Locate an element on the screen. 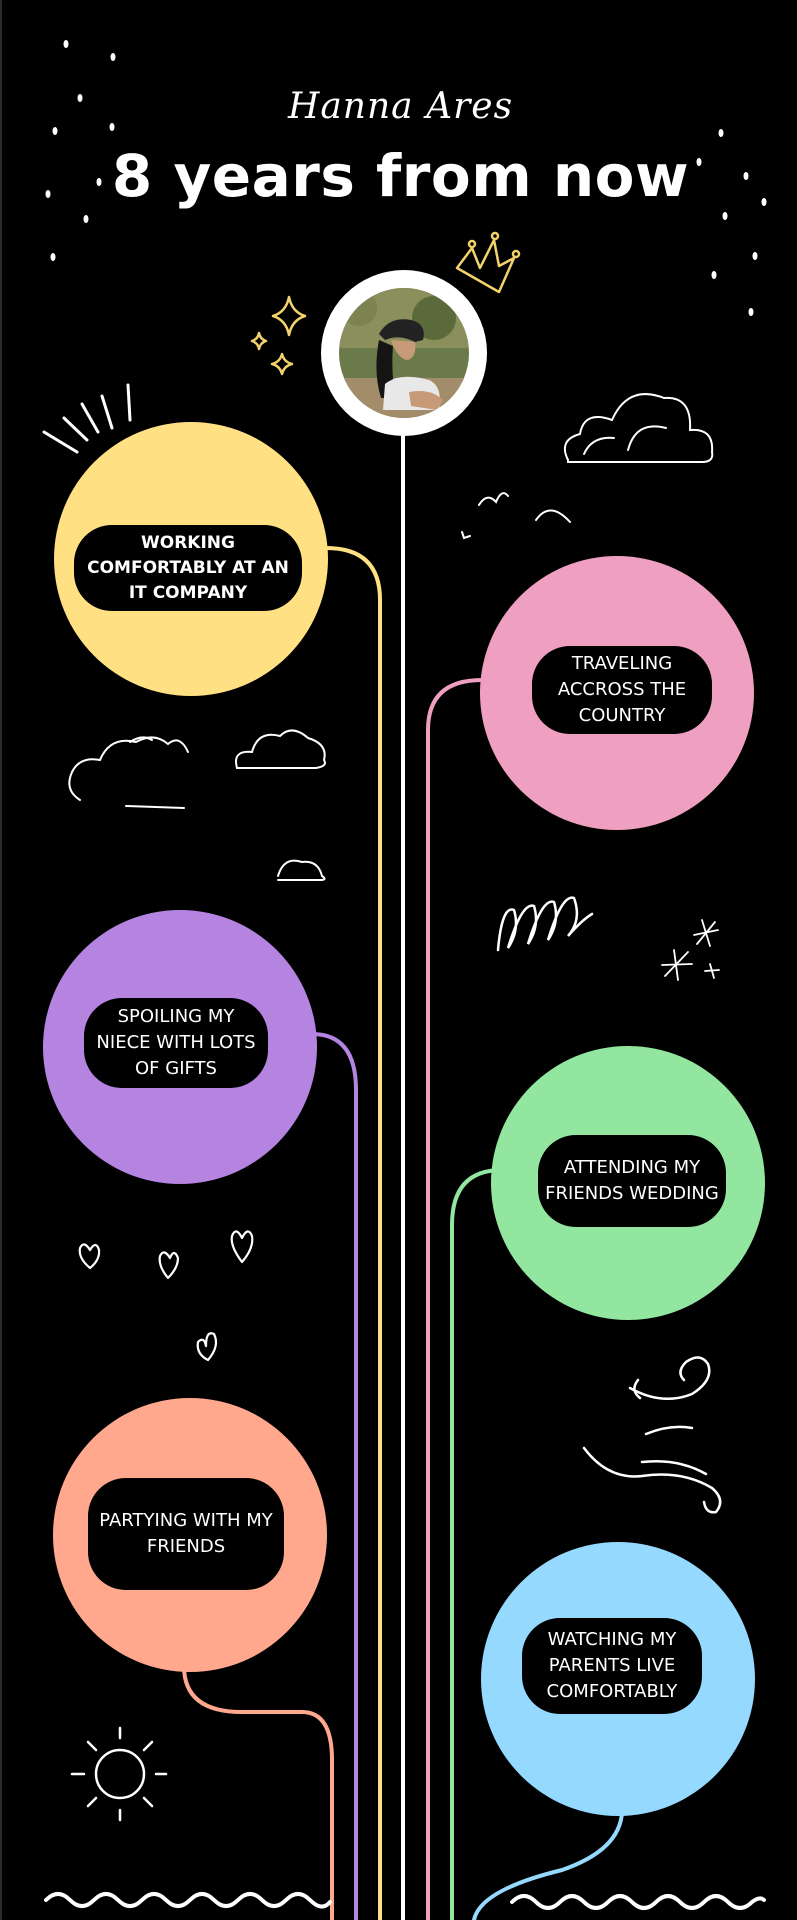  avatar-photo is located at coordinates (404, 353).